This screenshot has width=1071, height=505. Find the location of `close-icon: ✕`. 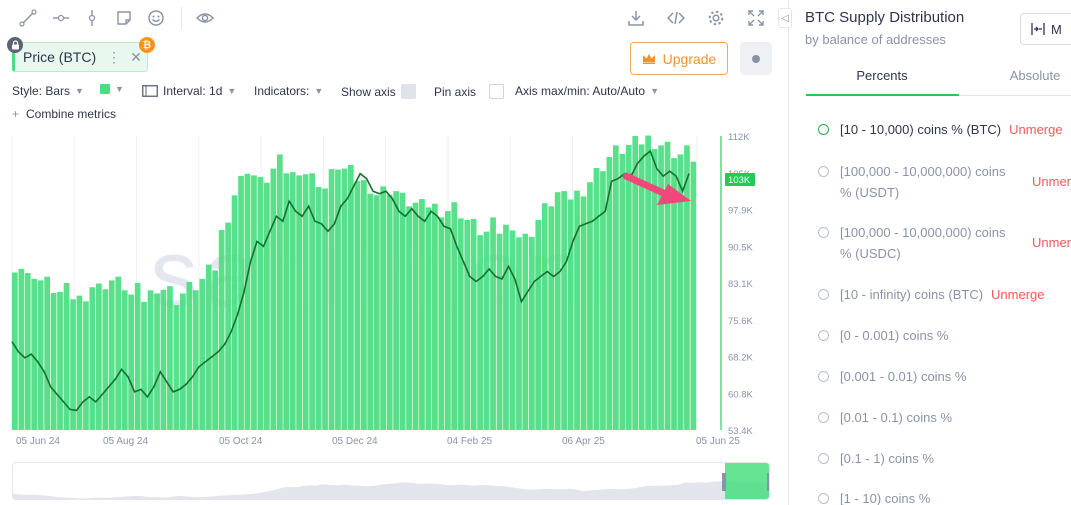

close-icon: ✕ is located at coordinates (136, 56).